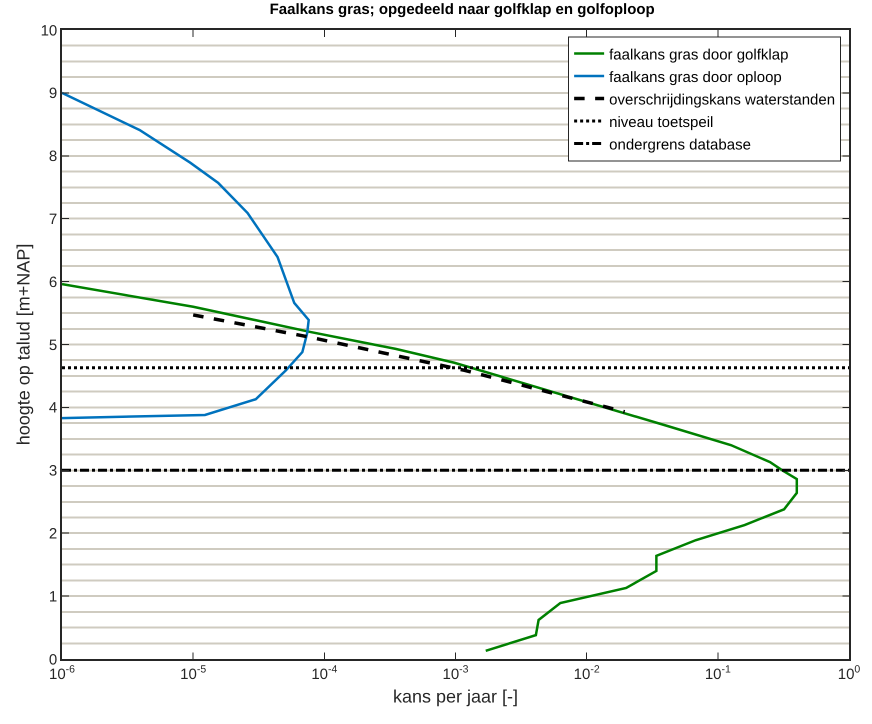 The height and width of the screenshot is (724, 872). What do you see at coordinates (717, 673) in the screenshot?
I see `x-tick-label: 10$^{-1}$` at bounding box center [717, 673].